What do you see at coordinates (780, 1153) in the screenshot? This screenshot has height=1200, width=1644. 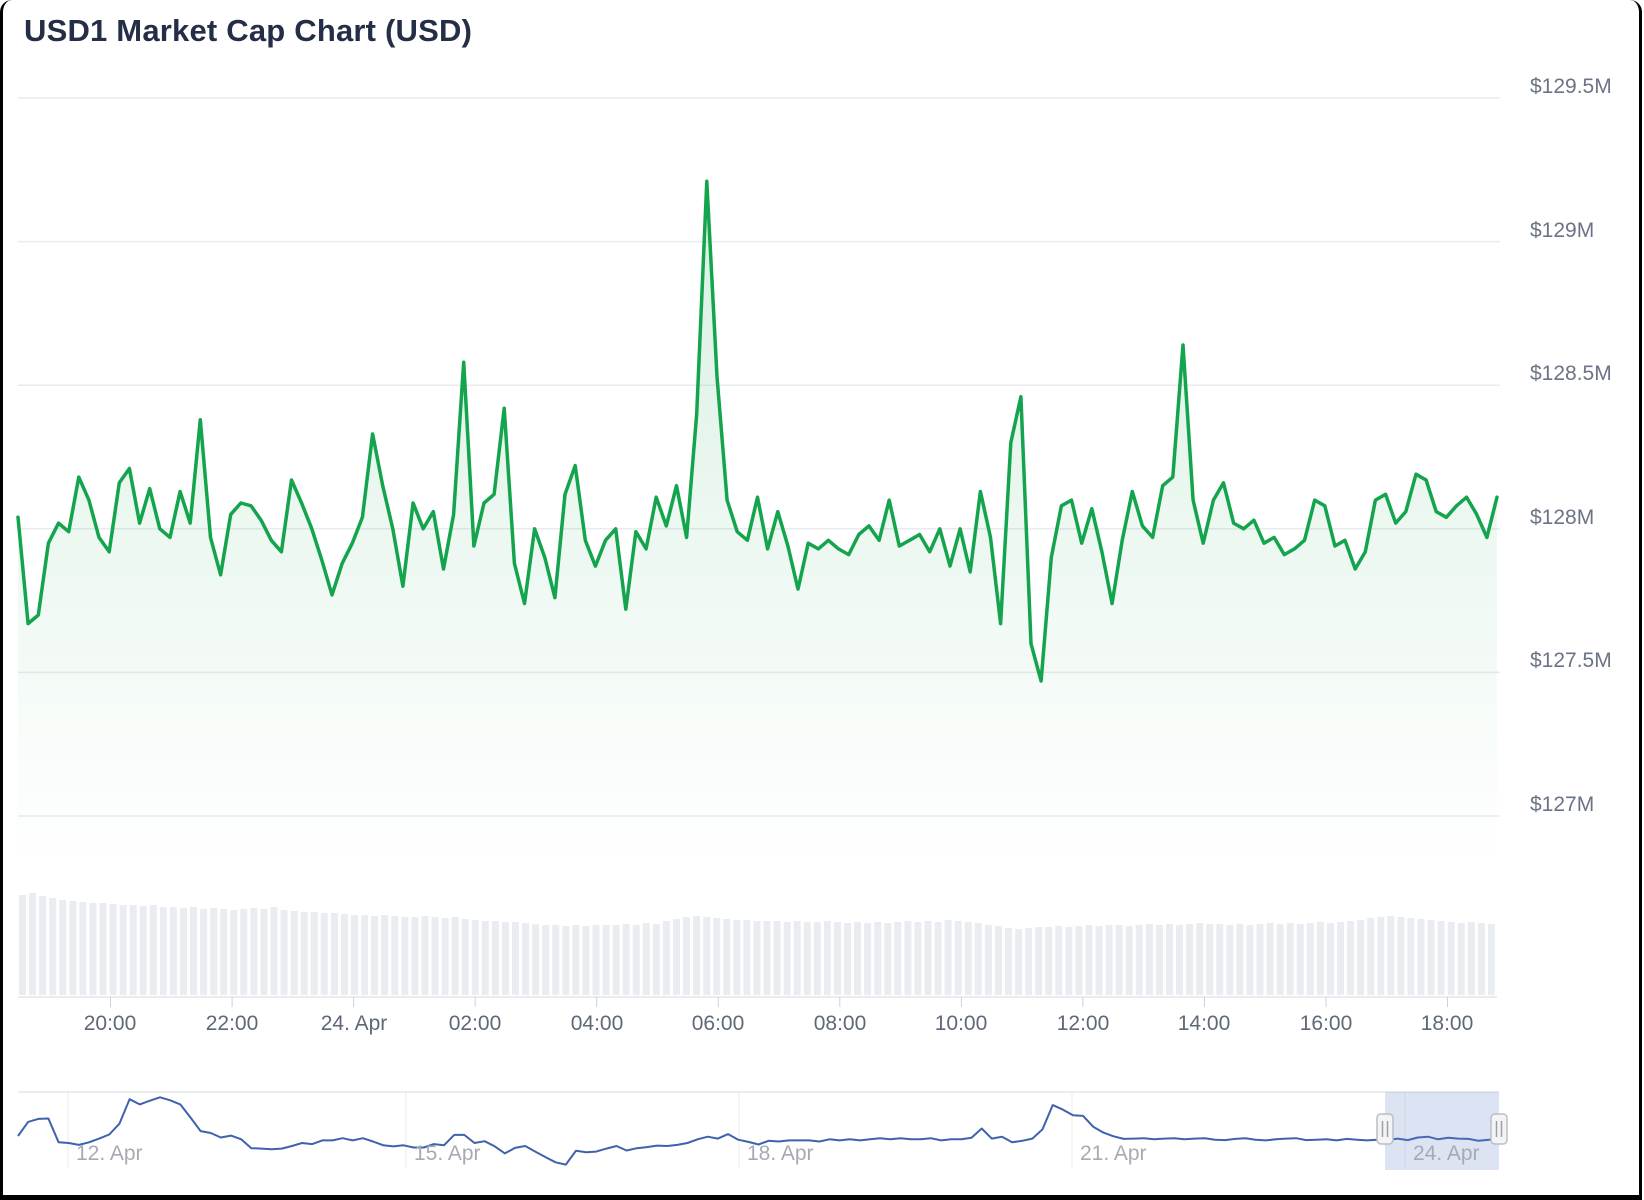 I see `navigator-date-label: 18. Apr` at bounding box center [780, 1153].